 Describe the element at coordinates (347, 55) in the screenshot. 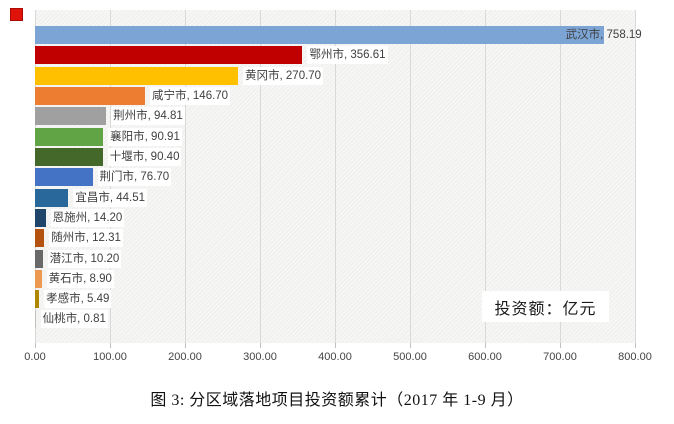

I see `bar-label: 鄂州市, 356.61` at that location.